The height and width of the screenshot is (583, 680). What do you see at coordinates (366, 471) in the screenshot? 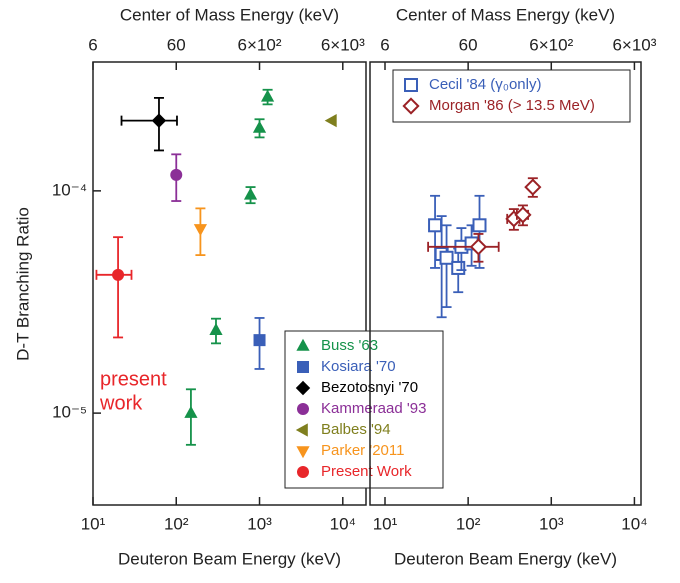
I see `legend-label: Present Work` at bounding box center [366, 471].